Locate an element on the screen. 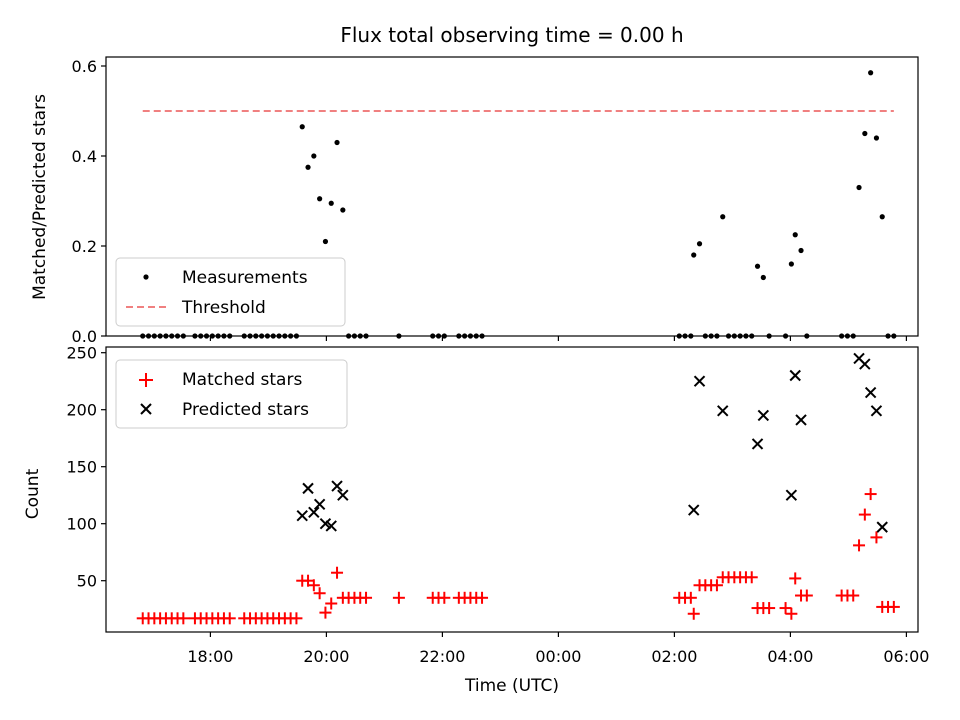 Image resolution: width=960 pixels, height=720 pixels. xtick-label: 22:00 is located at coordinates (442, 656).